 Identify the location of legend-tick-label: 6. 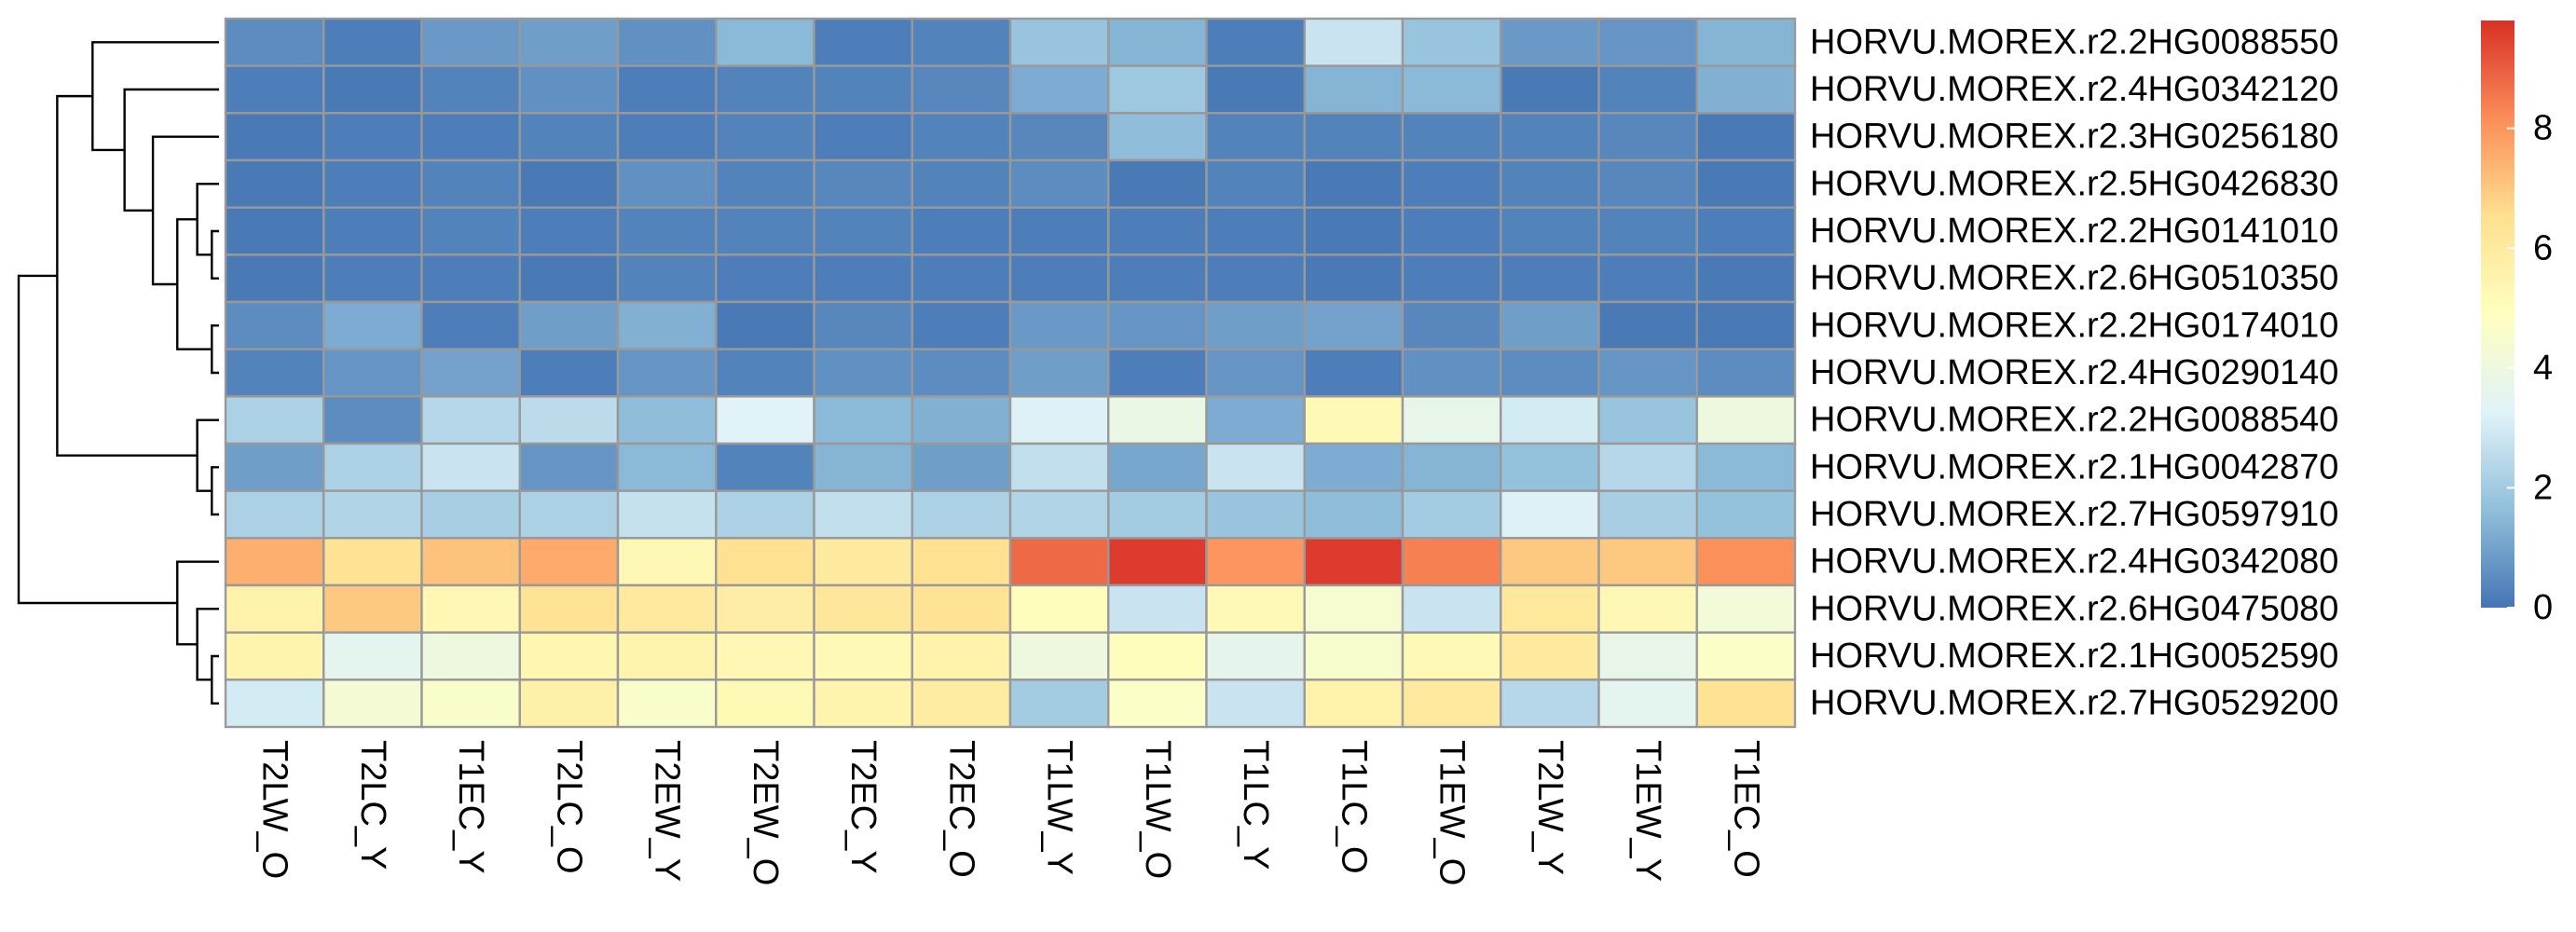
(2543, 247).